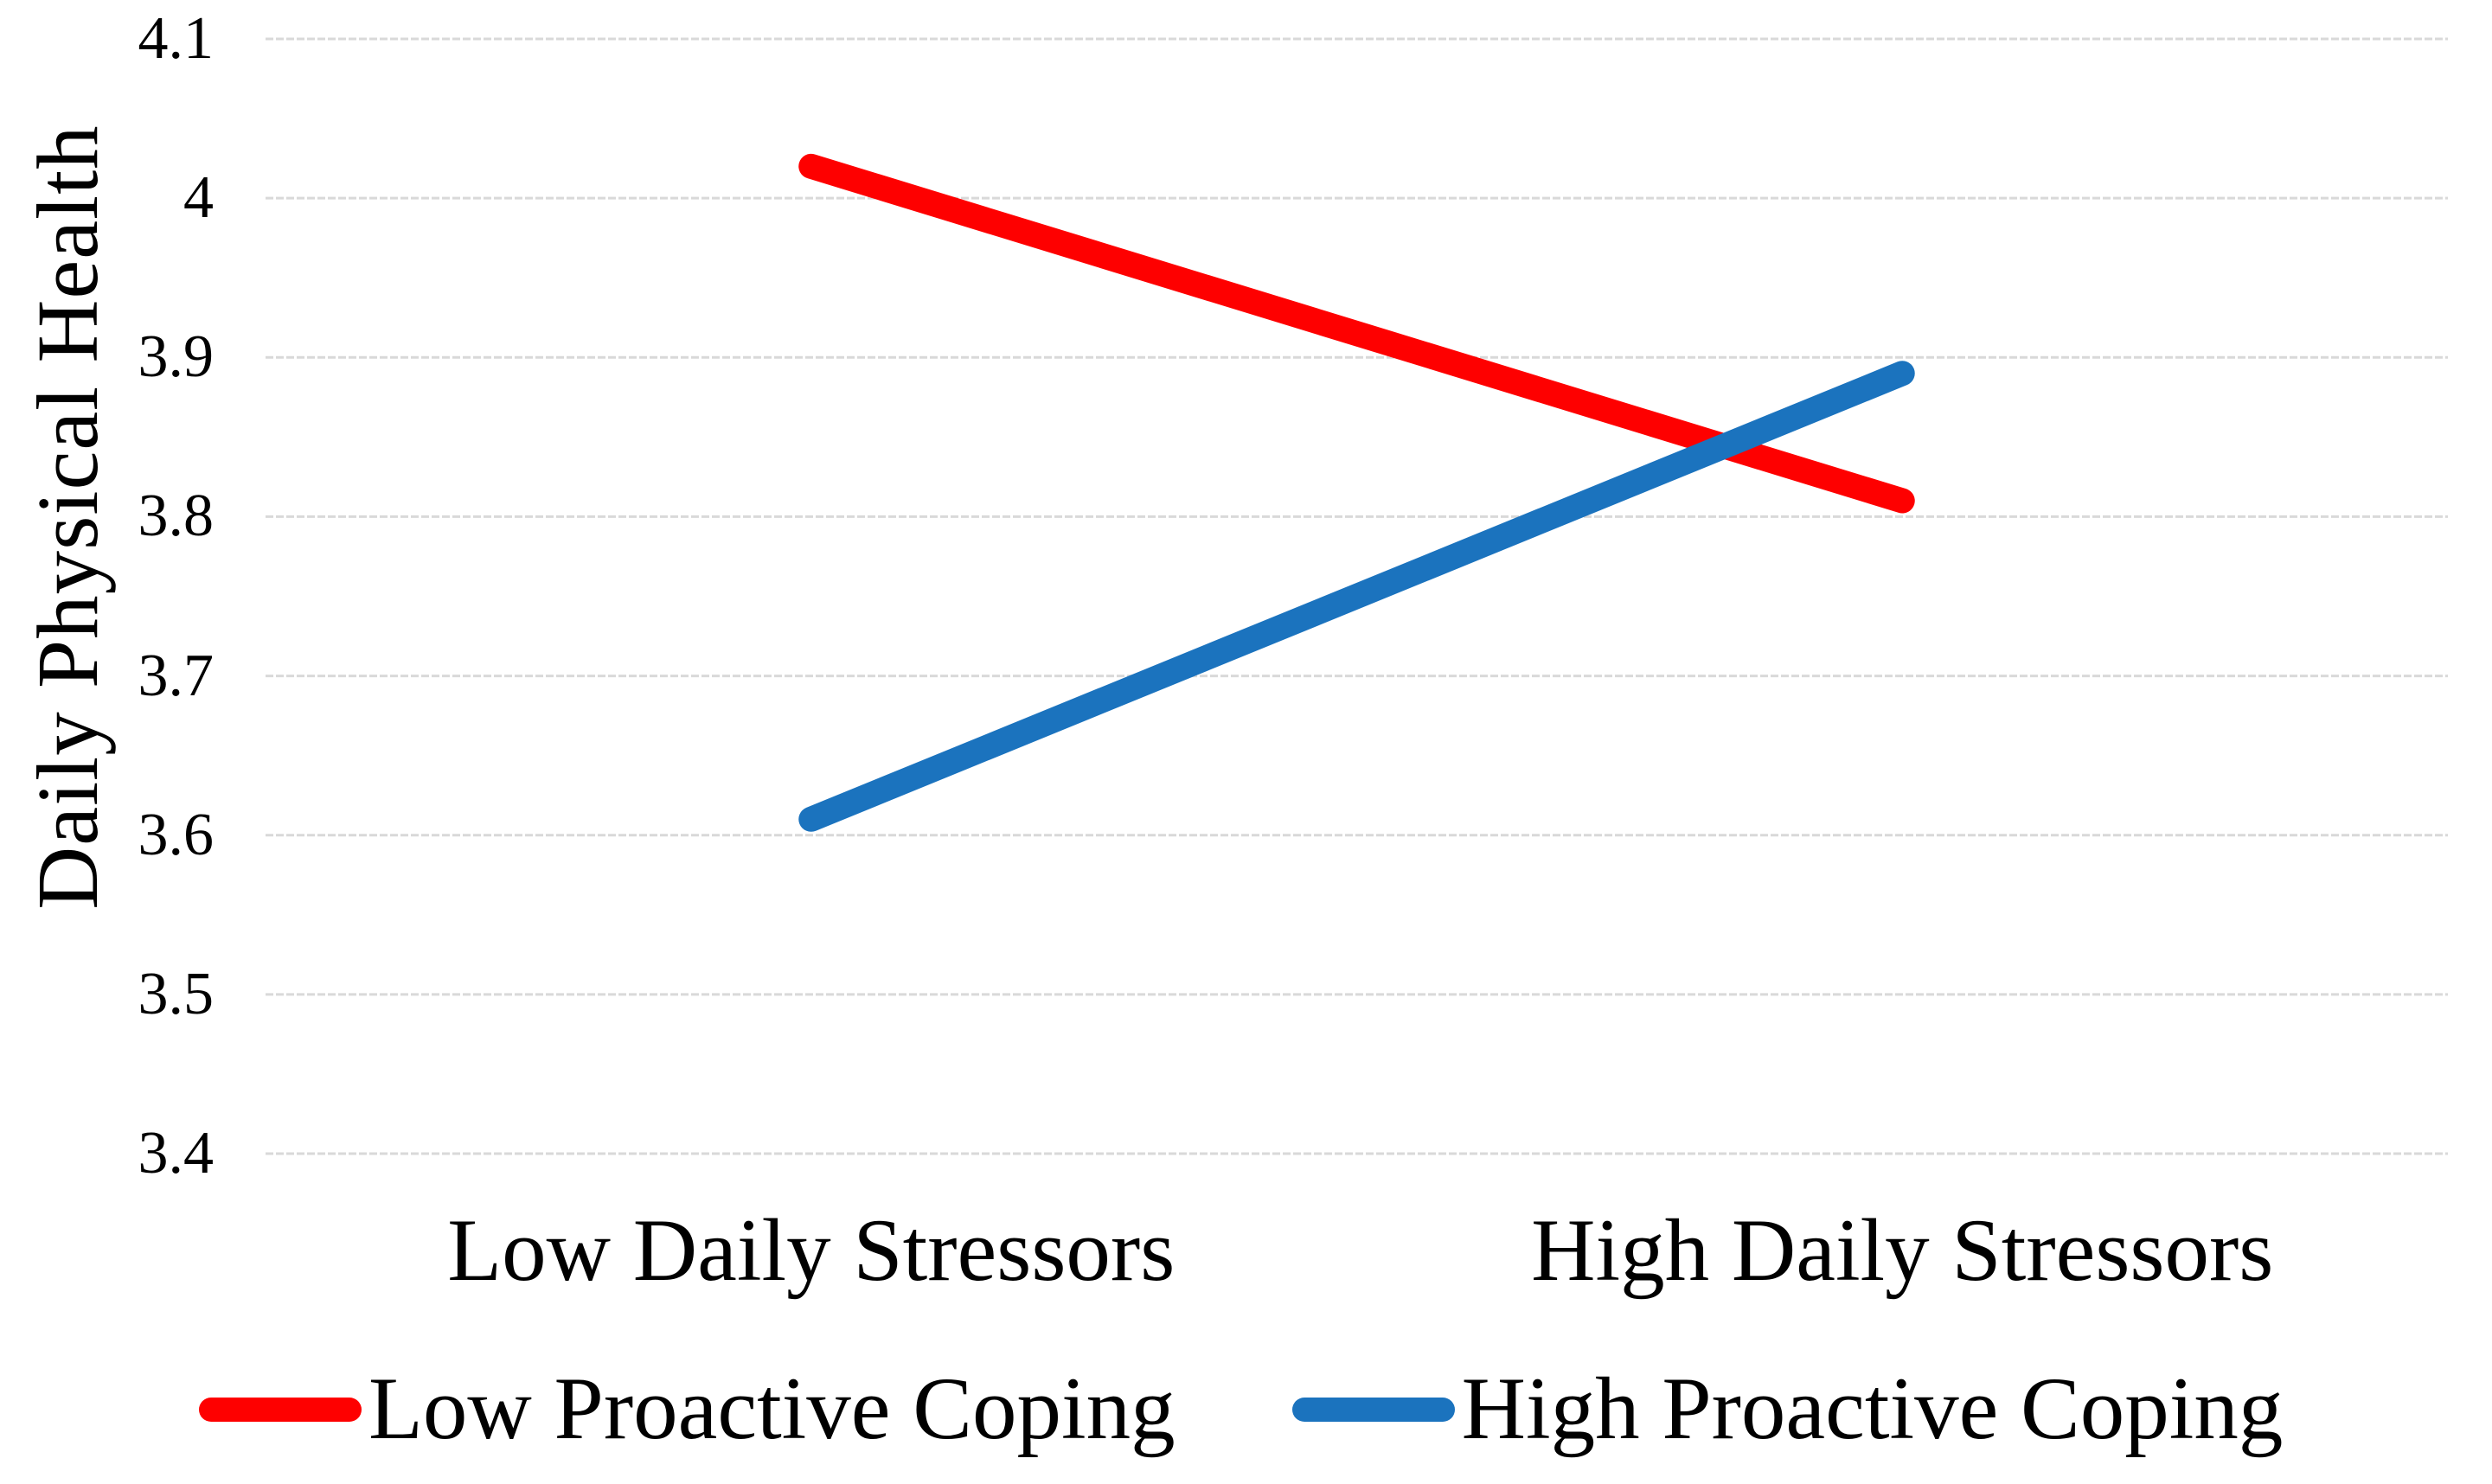 The image size is (2492, 1484). I want to click on x-category-label: Low Daily Stressors, so click(811, 1250).